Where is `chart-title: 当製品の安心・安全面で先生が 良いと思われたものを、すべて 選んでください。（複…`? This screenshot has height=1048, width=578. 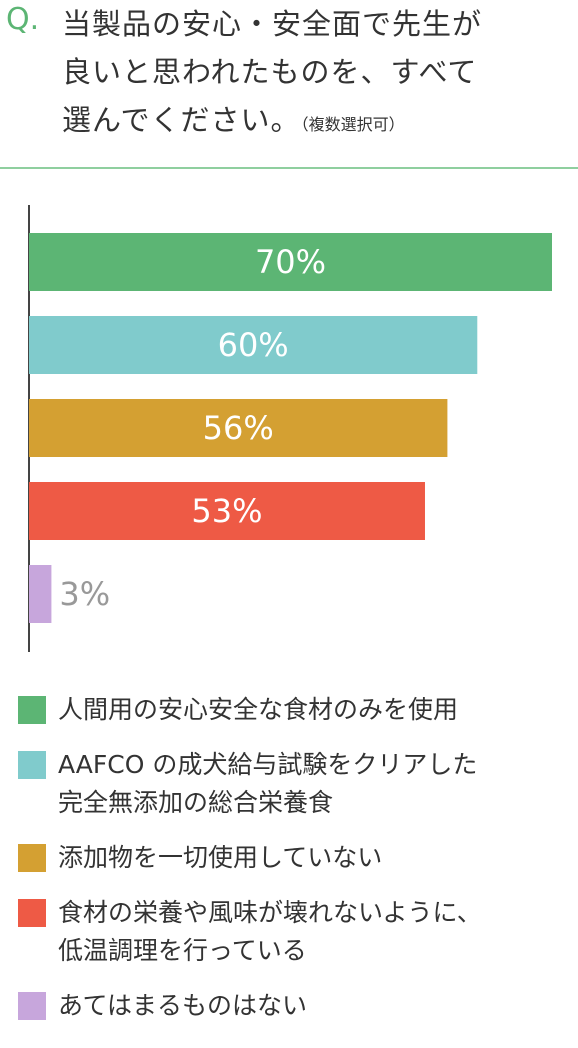
chart-title: 当製品の安心・安全面で先生が 良いと思われたものを、すべて 選んでください。（複… is located at coordinates (320, 74).